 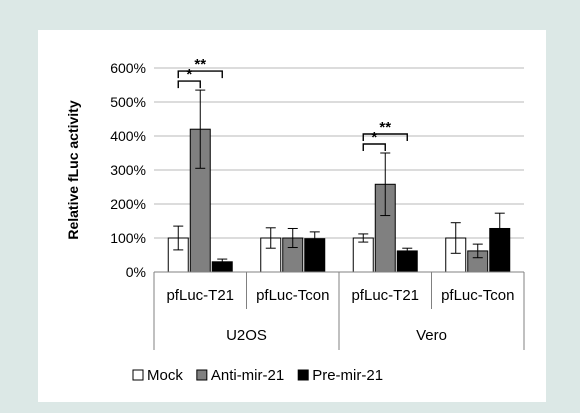 What do you see at coordinates (128, 204) in the screenshot?
I see `y-tick-label: 200%` at bounding box center [128, 204].